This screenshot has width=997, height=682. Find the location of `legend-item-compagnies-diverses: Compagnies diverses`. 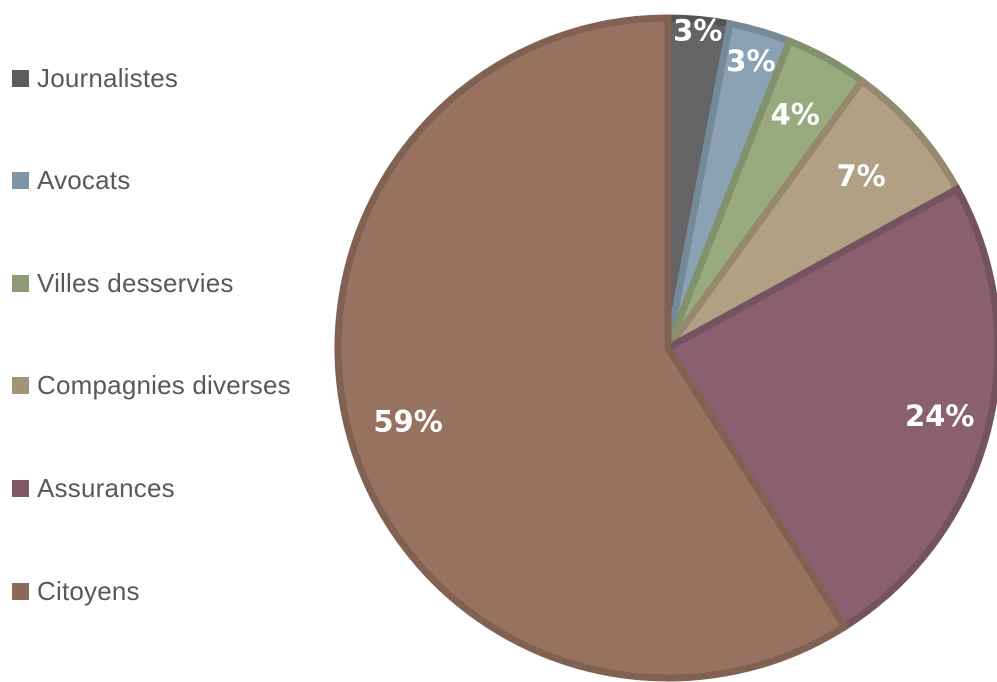

legend-item-compagnies-diverses: Compagnies diverses is located at coordinates (151, 386).